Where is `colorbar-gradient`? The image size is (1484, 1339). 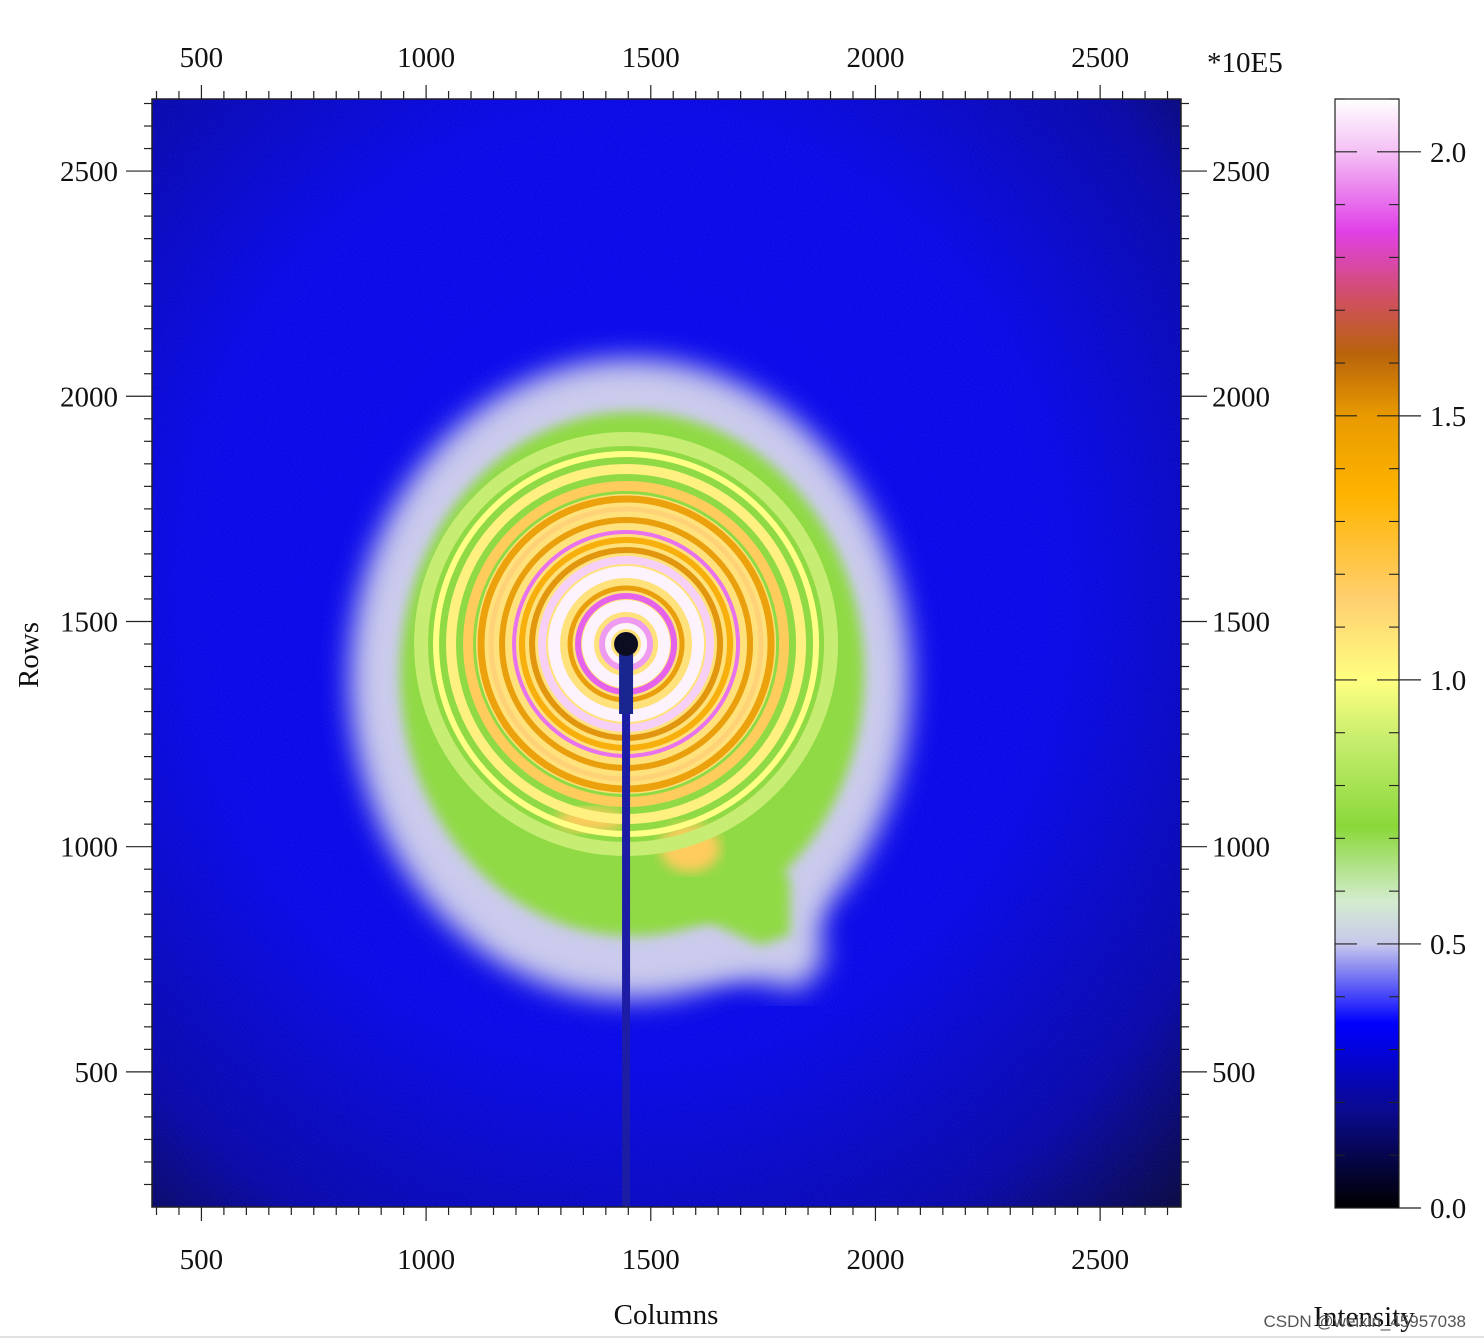 colorbar-gradient is located at coordinates (1367, 653).